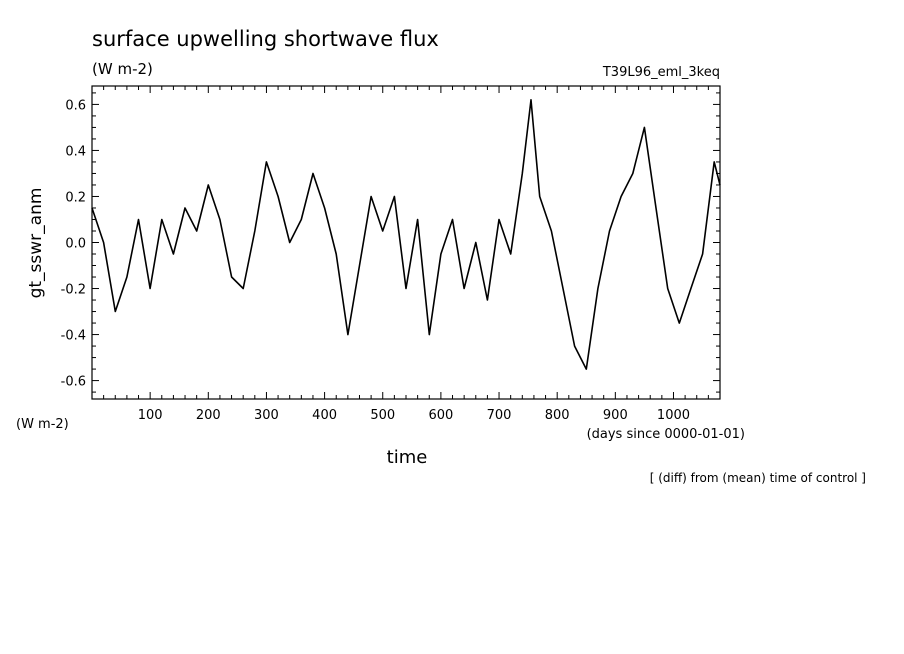  What do you see at coordinates (666, 434) in the screenshot?
I see `x-axis-units: (days since 0000-01-01)` at bounding box center [666, 434].